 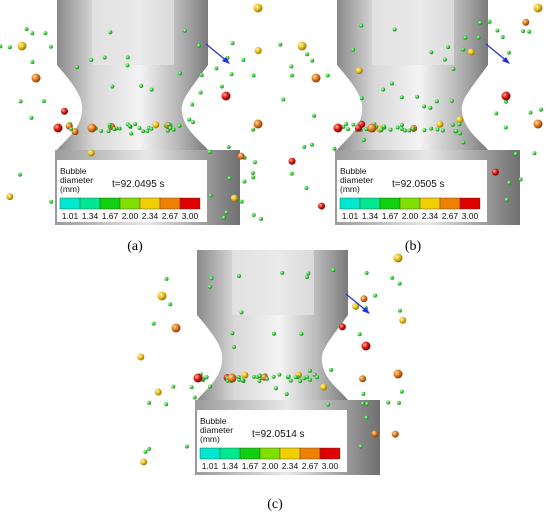 I want to click on time-label: t=92.0514 s, so click(x=278, y=434).